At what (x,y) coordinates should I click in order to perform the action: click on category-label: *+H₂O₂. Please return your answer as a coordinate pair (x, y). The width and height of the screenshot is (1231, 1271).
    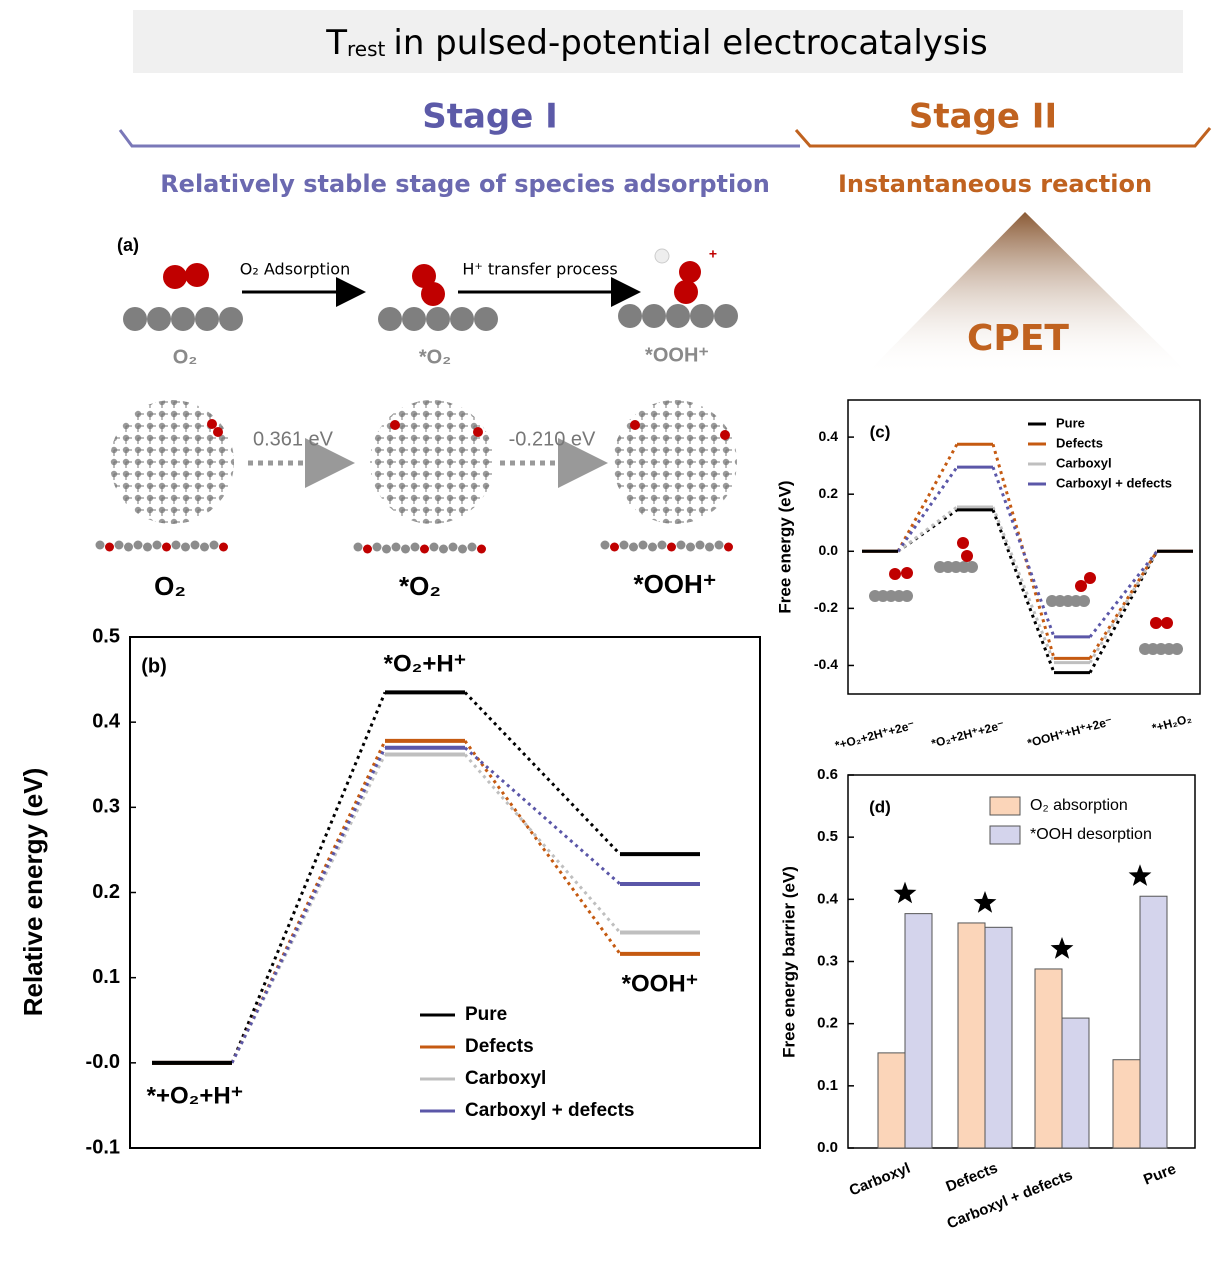
    Looking at the image, I should click on (1171, 723).